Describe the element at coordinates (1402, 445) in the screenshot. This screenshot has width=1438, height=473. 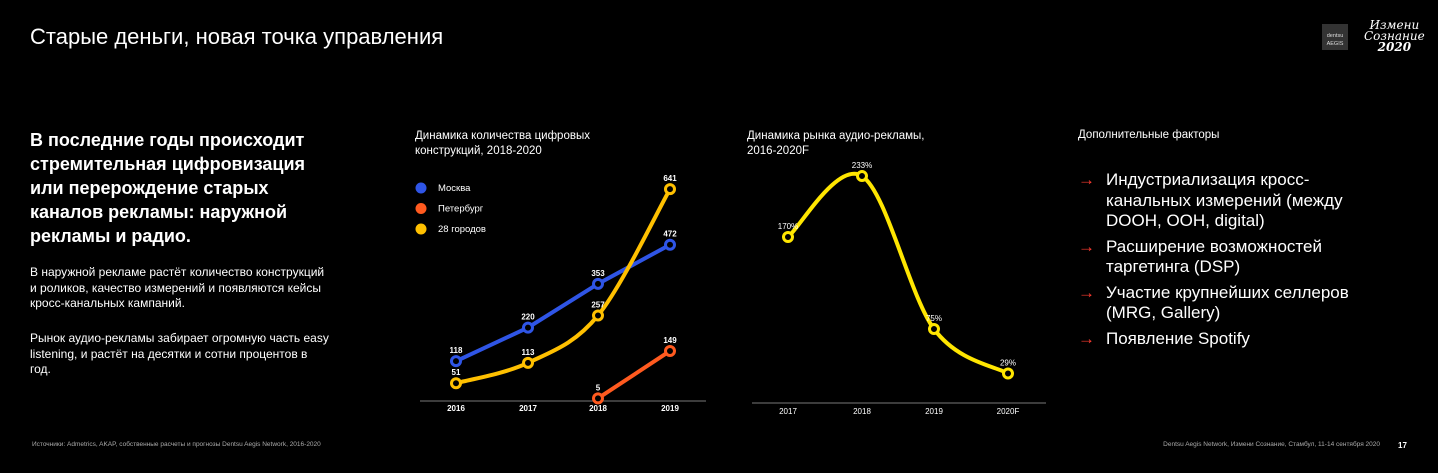
I see `page-number: 17` at that location.